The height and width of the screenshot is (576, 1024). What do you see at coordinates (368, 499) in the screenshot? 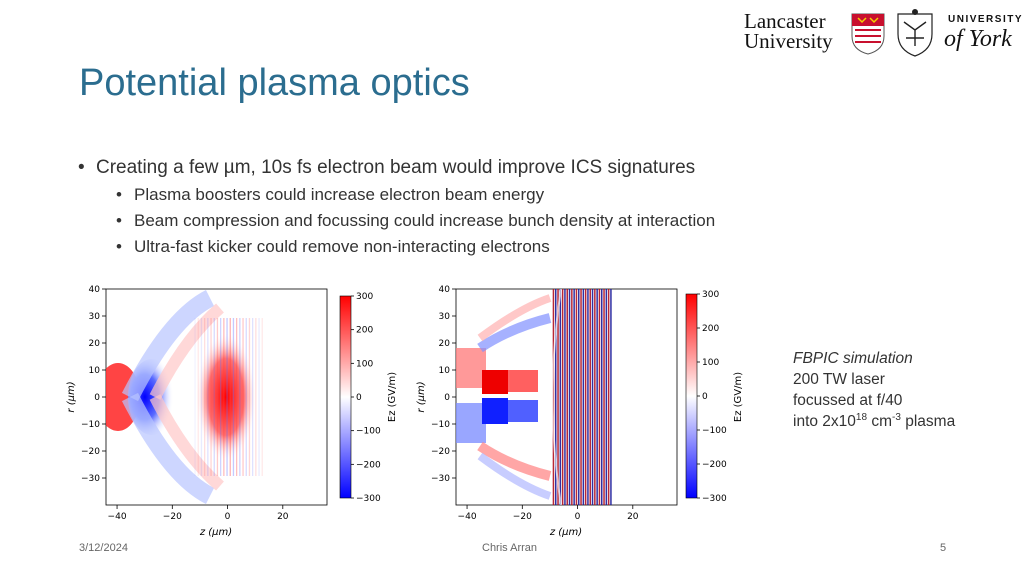
I see `colorbar-tick-label: −300` at bounding box center [368, 499].